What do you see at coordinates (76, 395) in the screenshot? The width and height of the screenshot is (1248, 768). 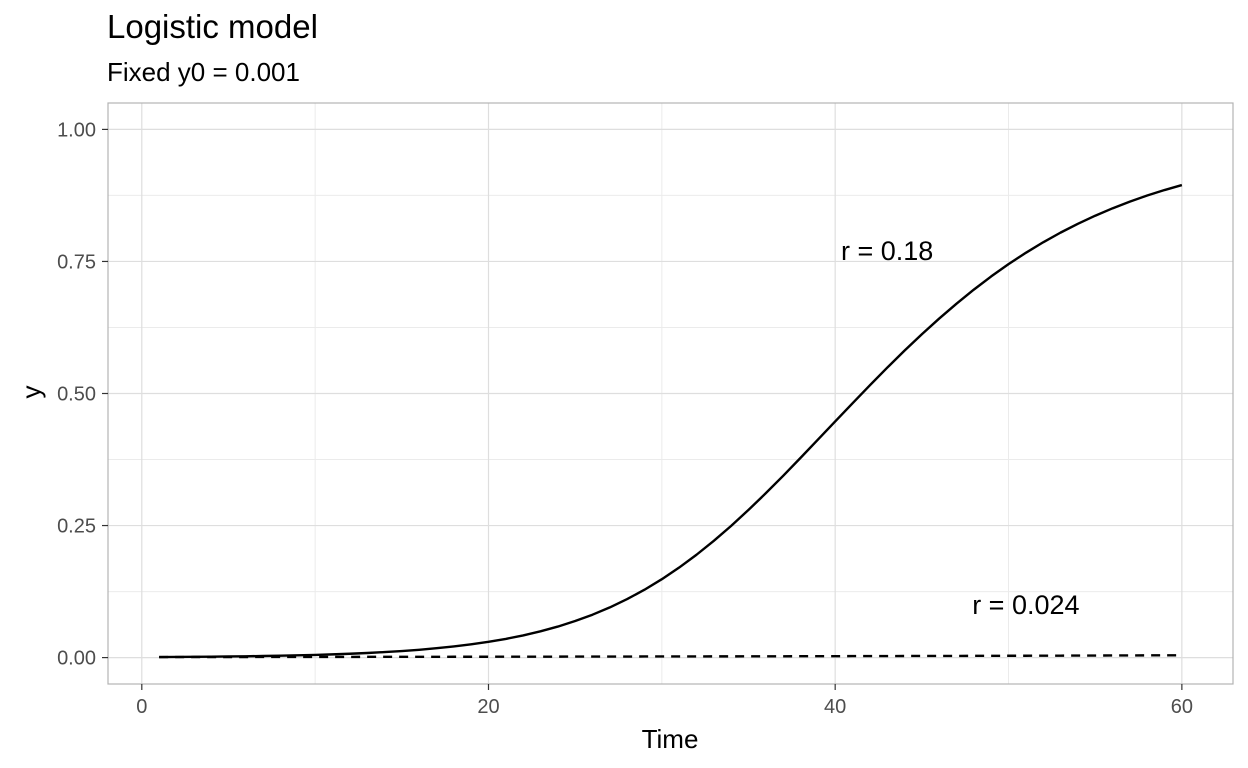 I see `y-tick-label: 0.50` at bounding box center [76, 395].